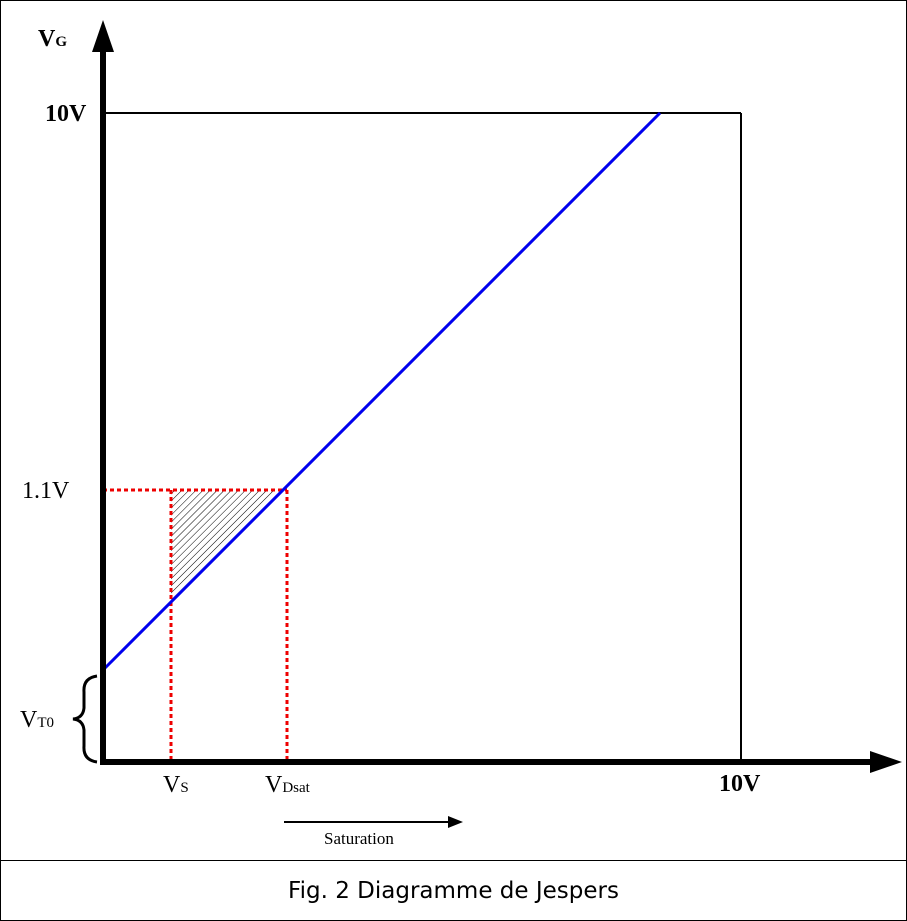 This screenshot has width=907, height=921. I want to click on x-axis-label: 10V, so click(740, 784).